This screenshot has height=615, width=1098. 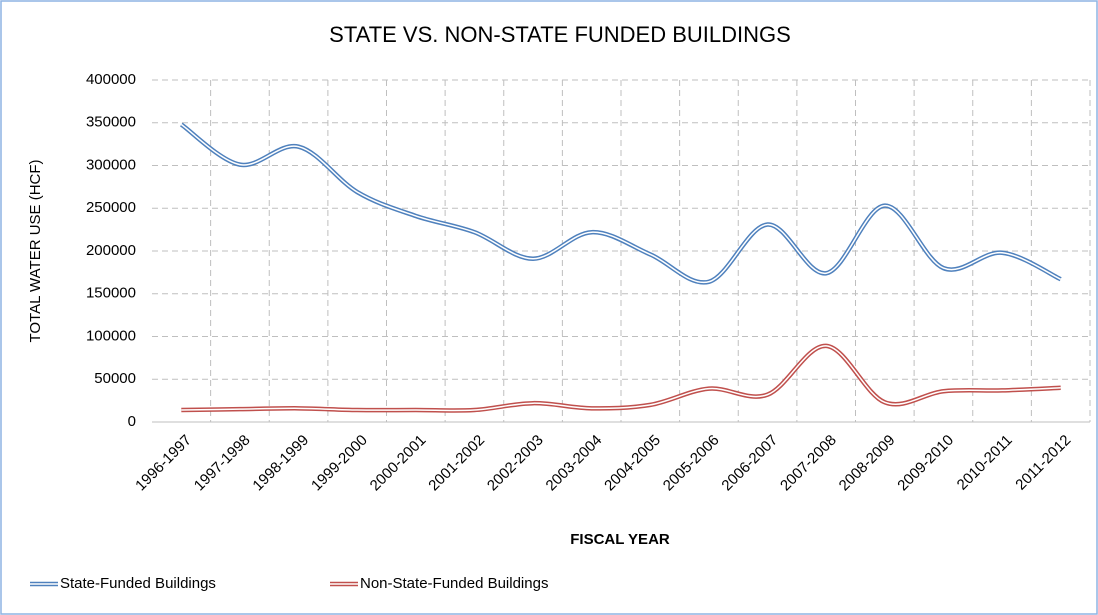 What do you see at coordinates (560, 34) in the screenshot?
I see `chart-title: STATE VS. NON-STATE FUNDED BUILDINGS` at bounding box center [560, 34].